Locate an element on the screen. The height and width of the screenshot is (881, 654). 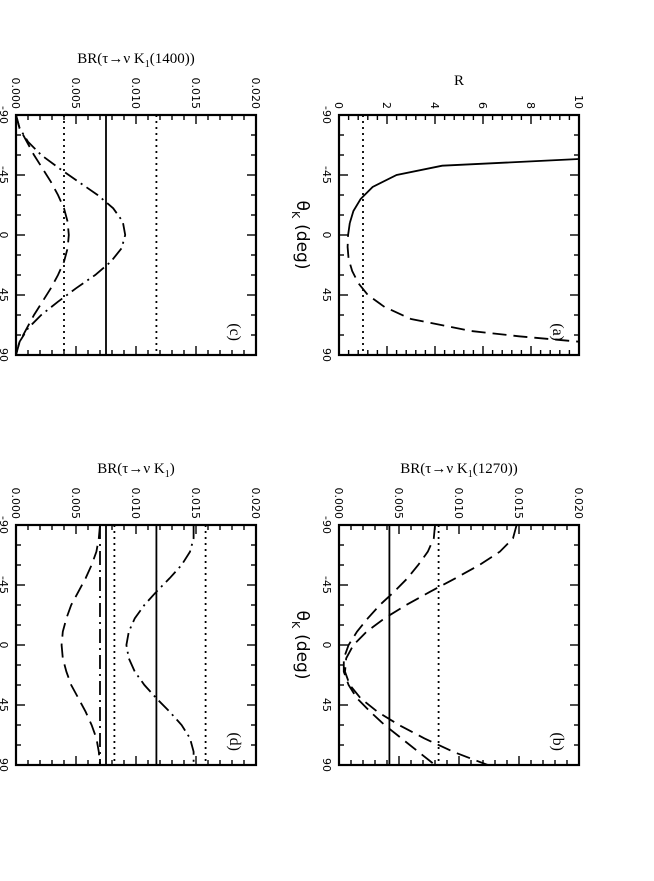
y-axis-label: BR(τ→ν K1) is located at coordinates (135, 470).